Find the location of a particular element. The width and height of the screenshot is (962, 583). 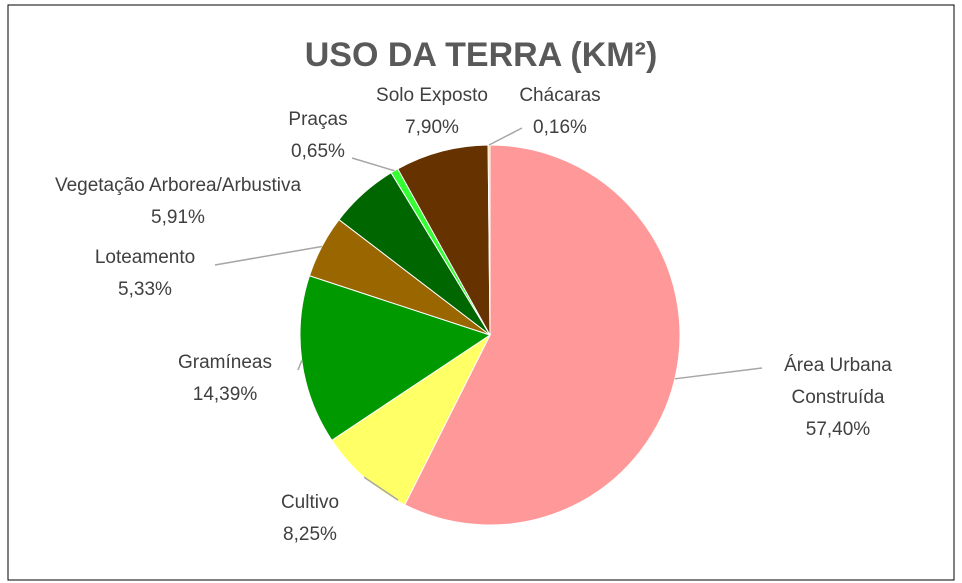

value-label: 14,39% is located at coordinates (225, 394).